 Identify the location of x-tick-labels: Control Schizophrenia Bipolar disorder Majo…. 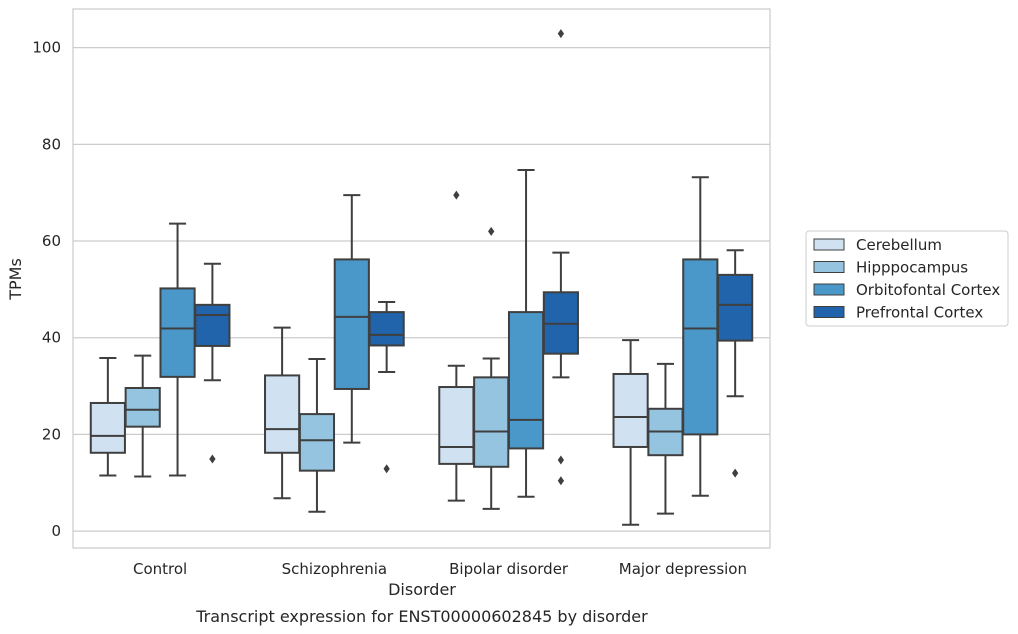
(440, 569).